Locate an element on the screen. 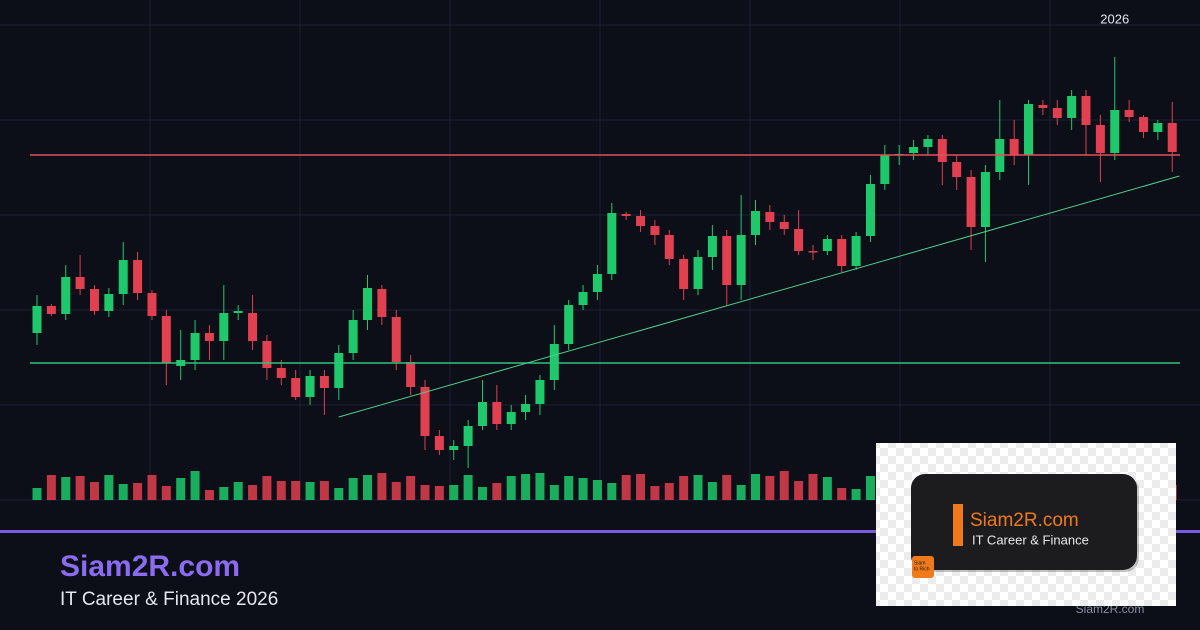  divider is located at coordinates (600, 531).